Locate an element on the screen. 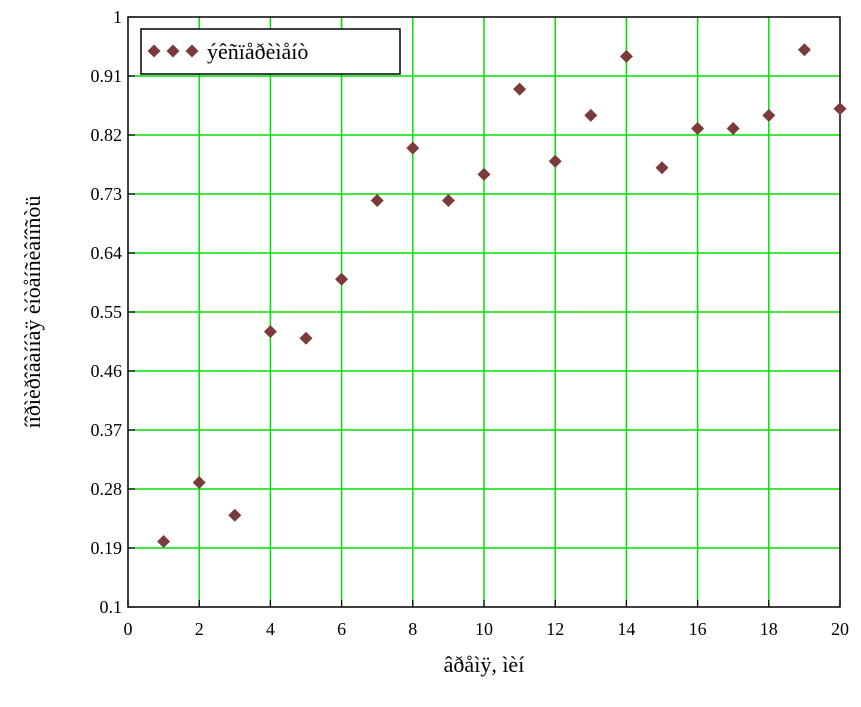 The image size is (861, 707). y-axis-tick-labels: 0.1 0.19 0.28 0.37 0.46 0.55 0.64 0.73 0.82 0.91 1 is located at coordinates (107, 312).